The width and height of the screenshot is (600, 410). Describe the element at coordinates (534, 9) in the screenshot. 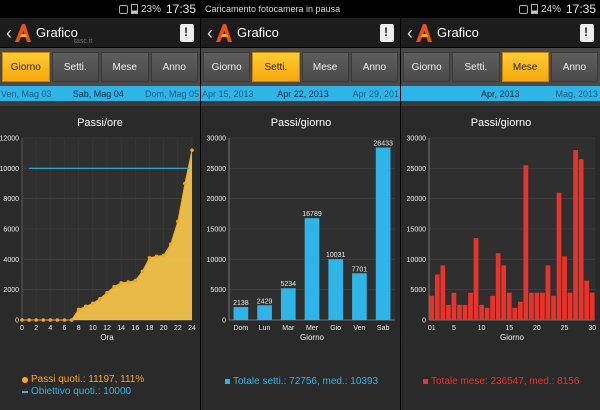

I see `battery-icon` at that location.